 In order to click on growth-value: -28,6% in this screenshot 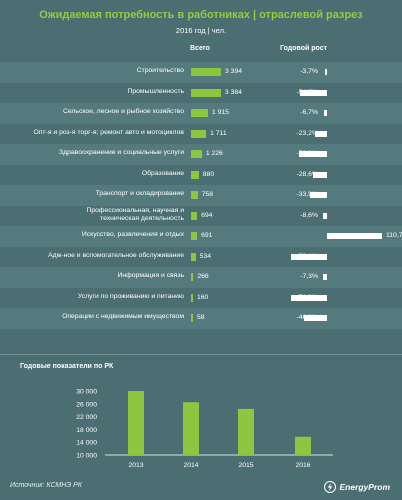, I will do `click(307, 174)`.